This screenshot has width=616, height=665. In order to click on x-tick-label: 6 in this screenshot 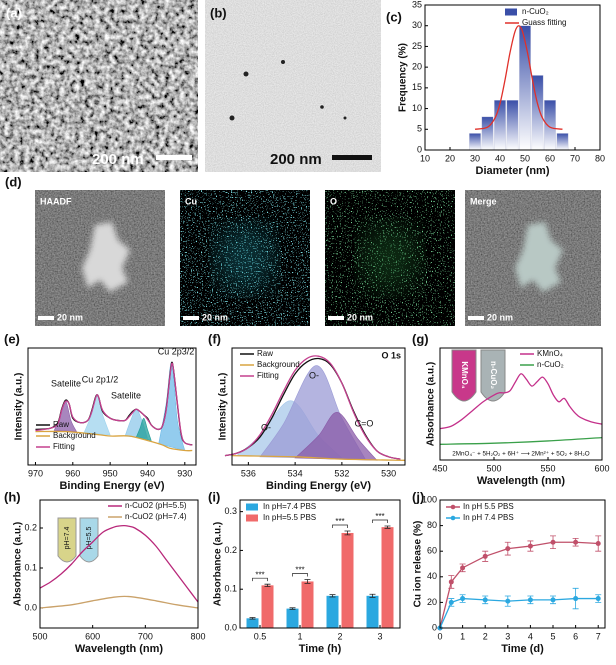, I will do `click(575, 636)`.